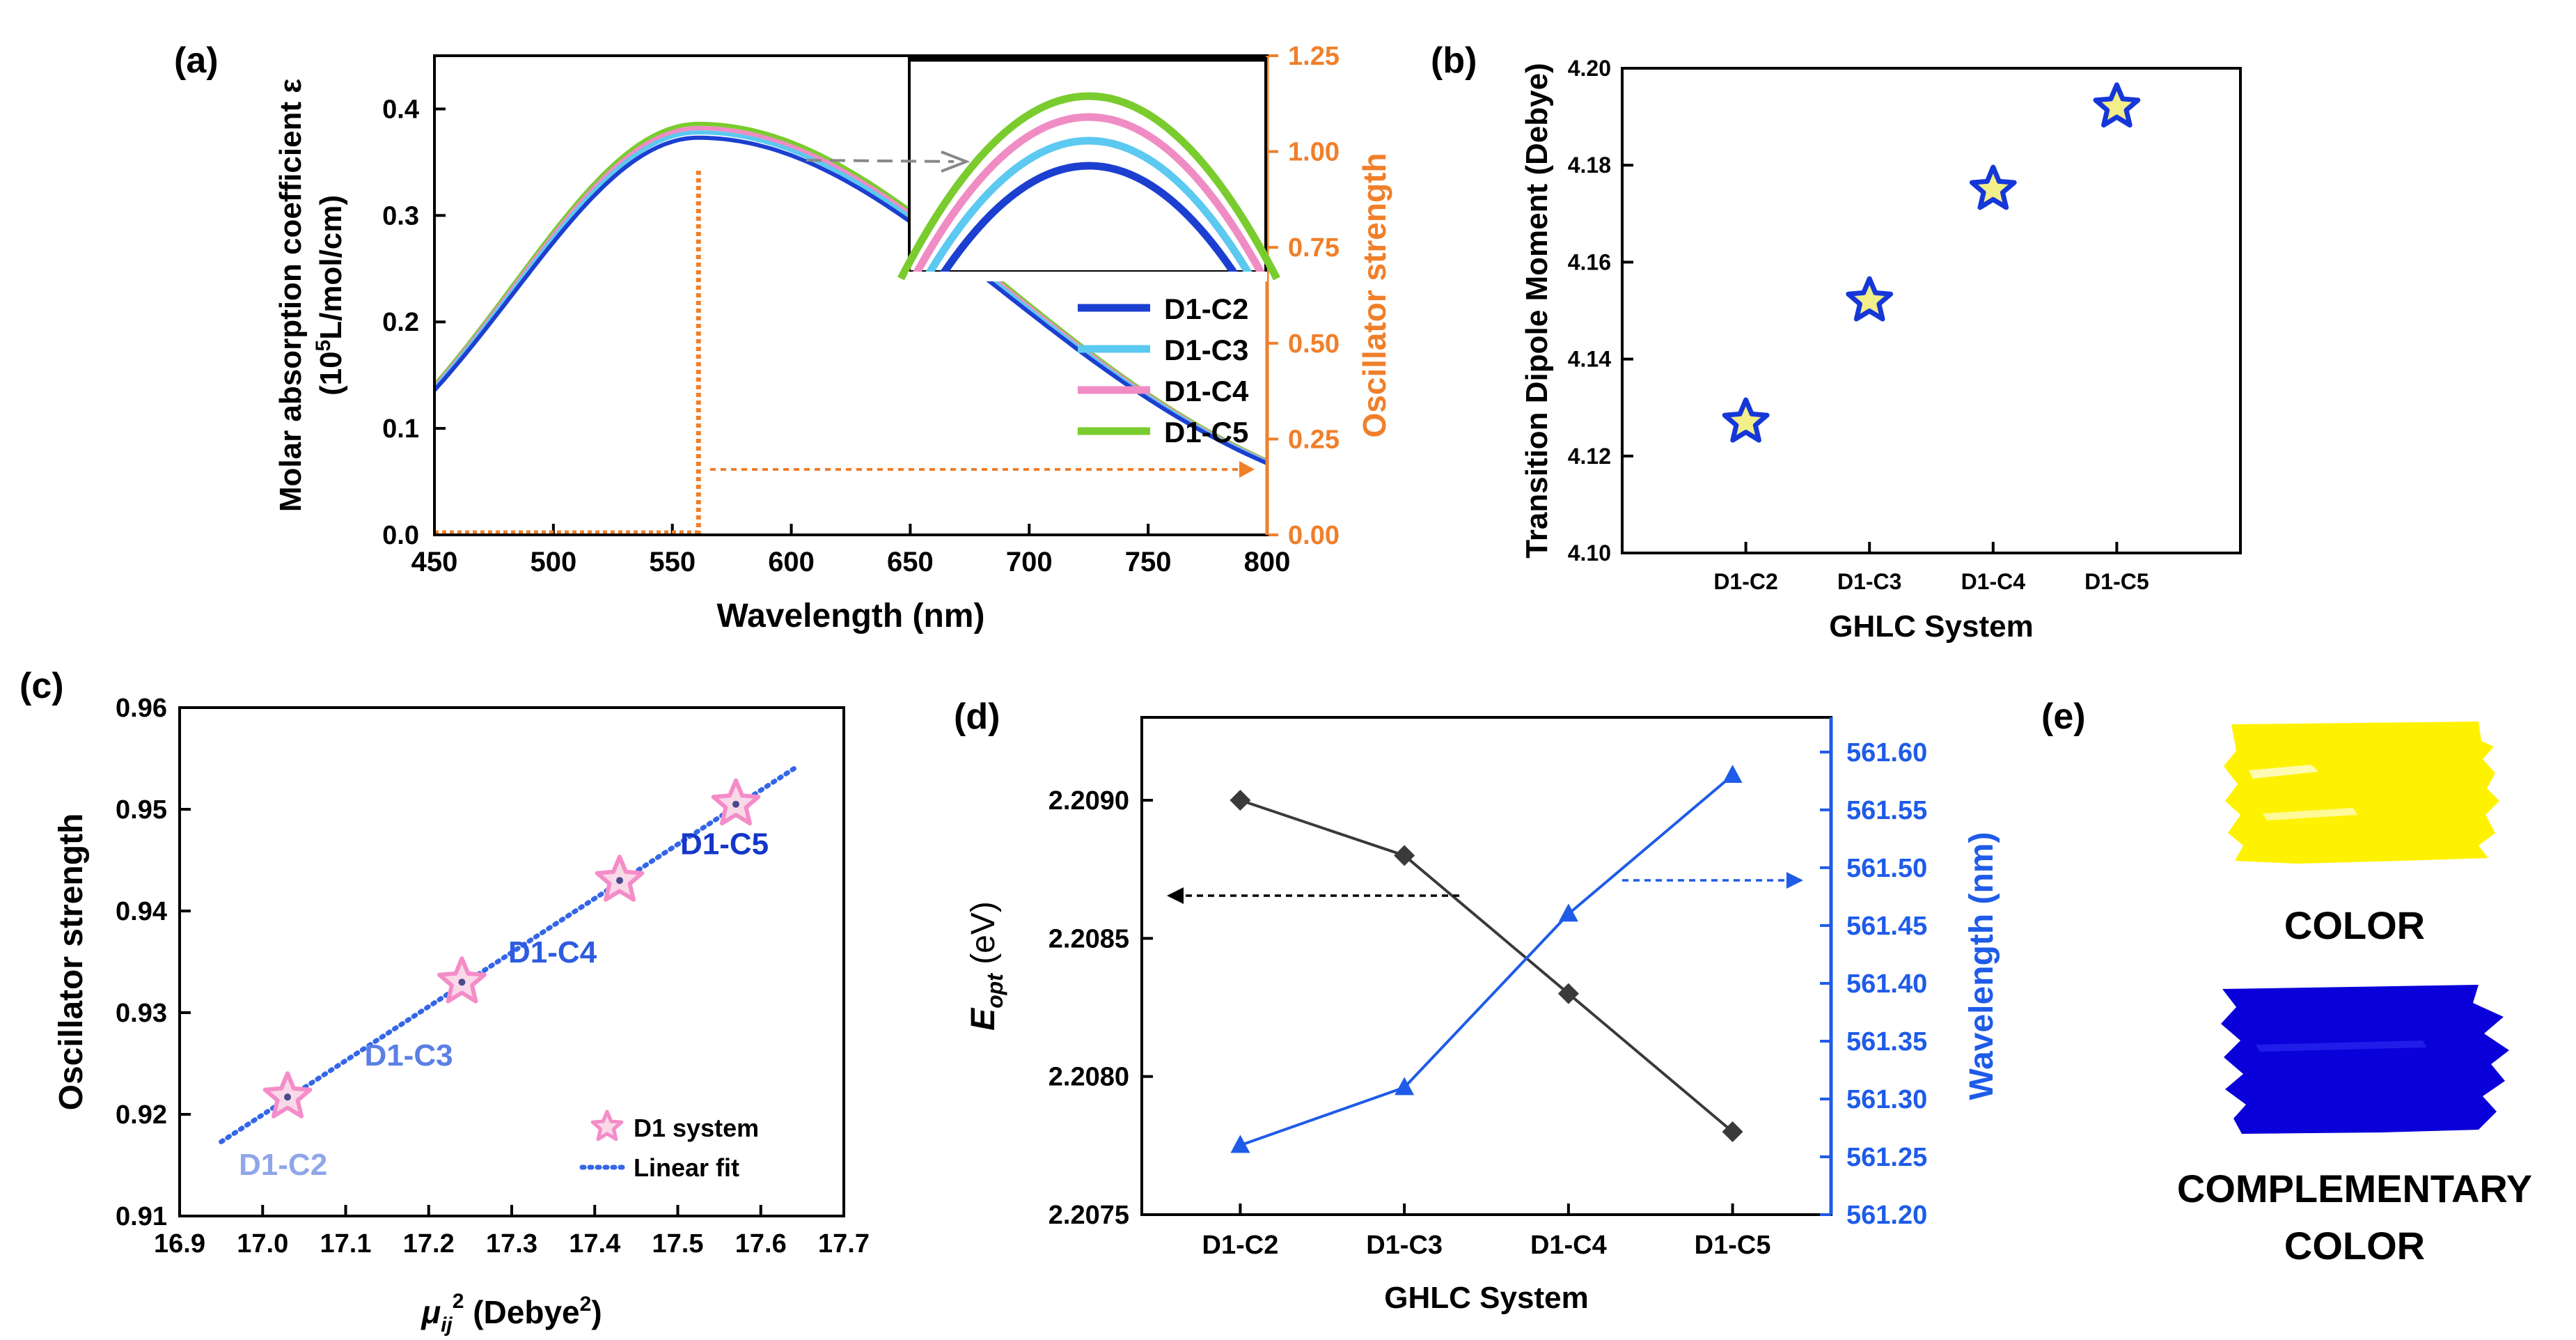 This screenshot has width=2576, height=1340. Describe the element at coordinates (1931, 626) in the screenshot. I see `panel-b-xlabel: GHLC System` at that location.